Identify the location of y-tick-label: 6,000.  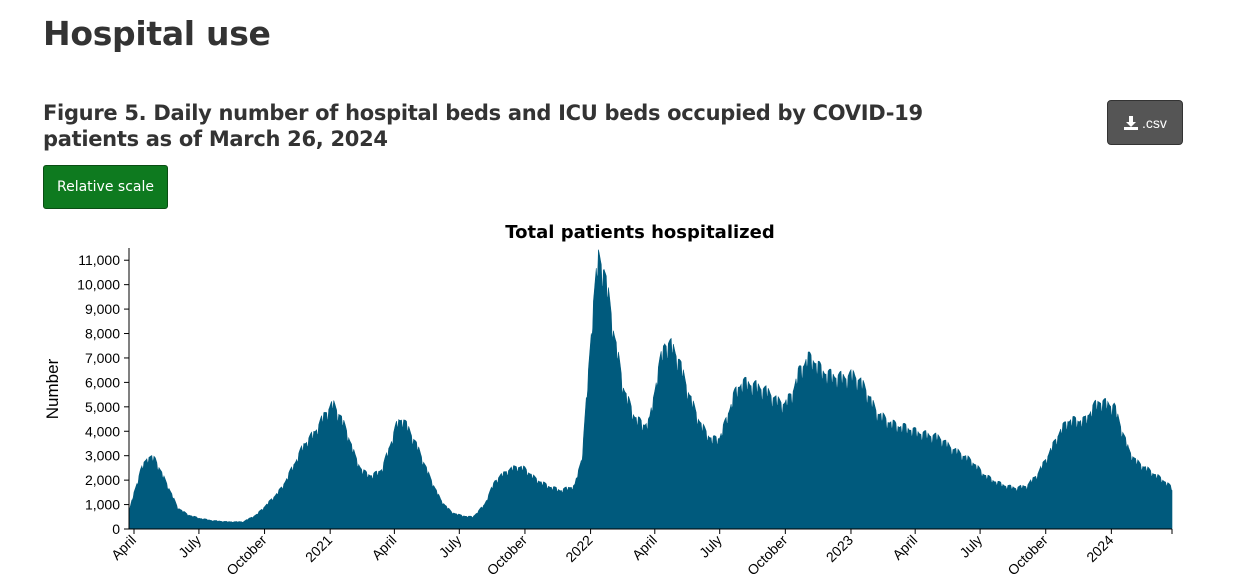
(102, 382).